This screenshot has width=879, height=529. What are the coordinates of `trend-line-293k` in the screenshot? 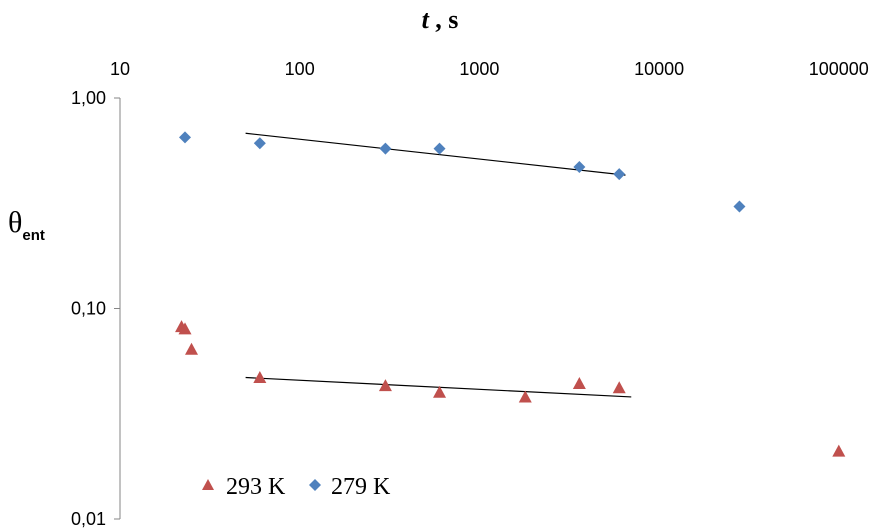 It's located at (438, 387).